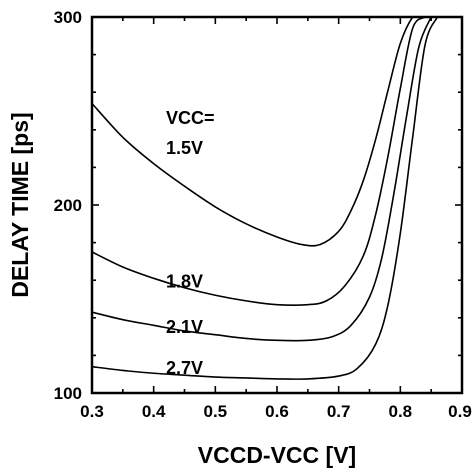 The width and height of the screenshot is (474, 474). What do you see at coordinates (154, 411) in the screenshot?
I see `x-tick-label: 0.4` at bounding box center [154, 411].